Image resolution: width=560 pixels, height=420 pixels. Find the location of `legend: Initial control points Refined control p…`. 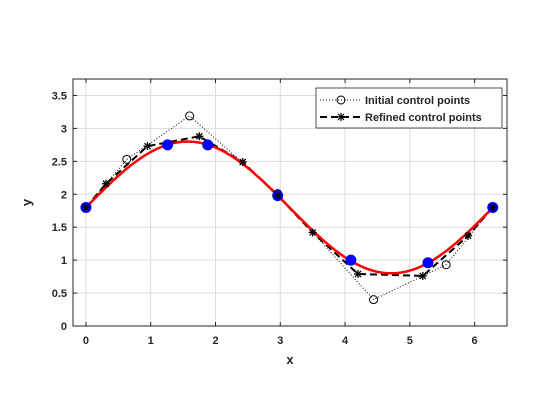

legend: Initial control points Refined control p… is located at coordinates (409, 108).